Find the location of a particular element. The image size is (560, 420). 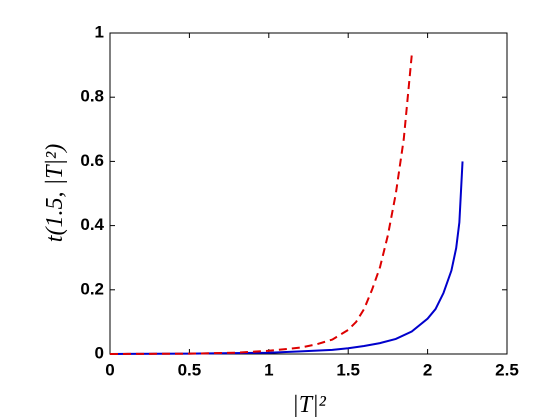

y-axis-label: t(1.5, |T|²) is located at coordinates (55, 193).